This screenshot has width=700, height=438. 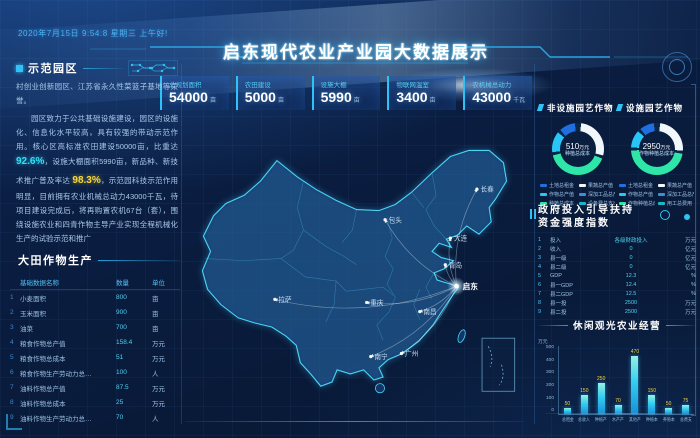 I want to click on donut-value: 2950万元, so click(x=657, y=146).